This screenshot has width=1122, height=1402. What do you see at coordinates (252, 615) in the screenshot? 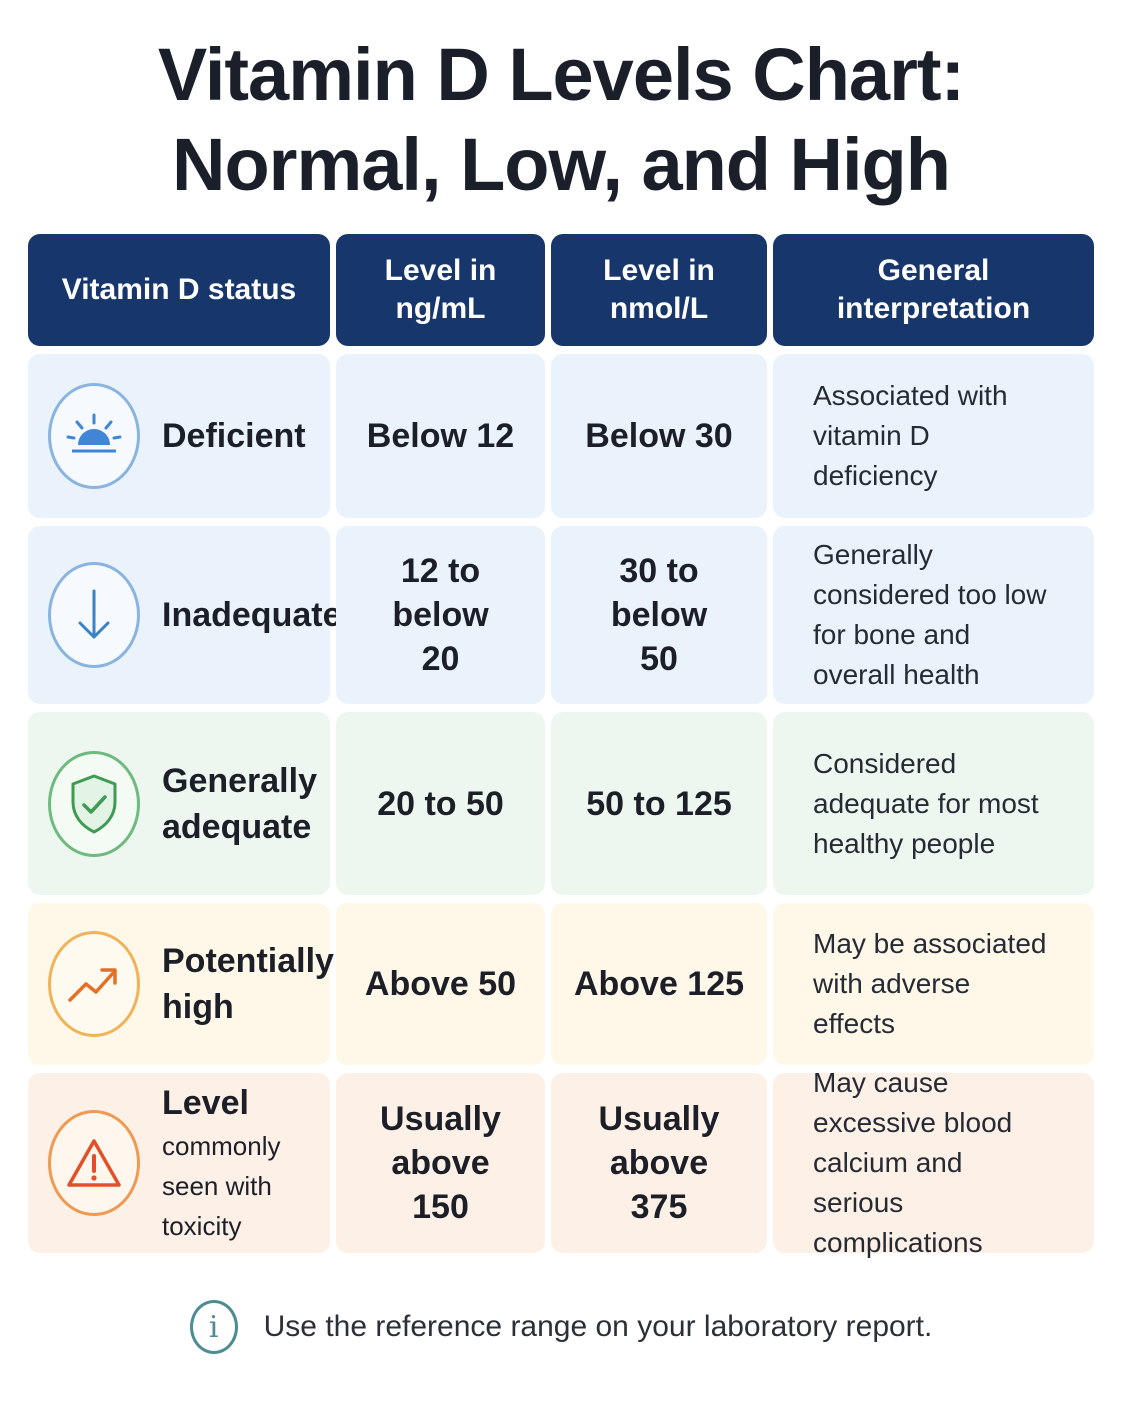
I see `status-label: Inadequate` at bounding box center [252, 615].